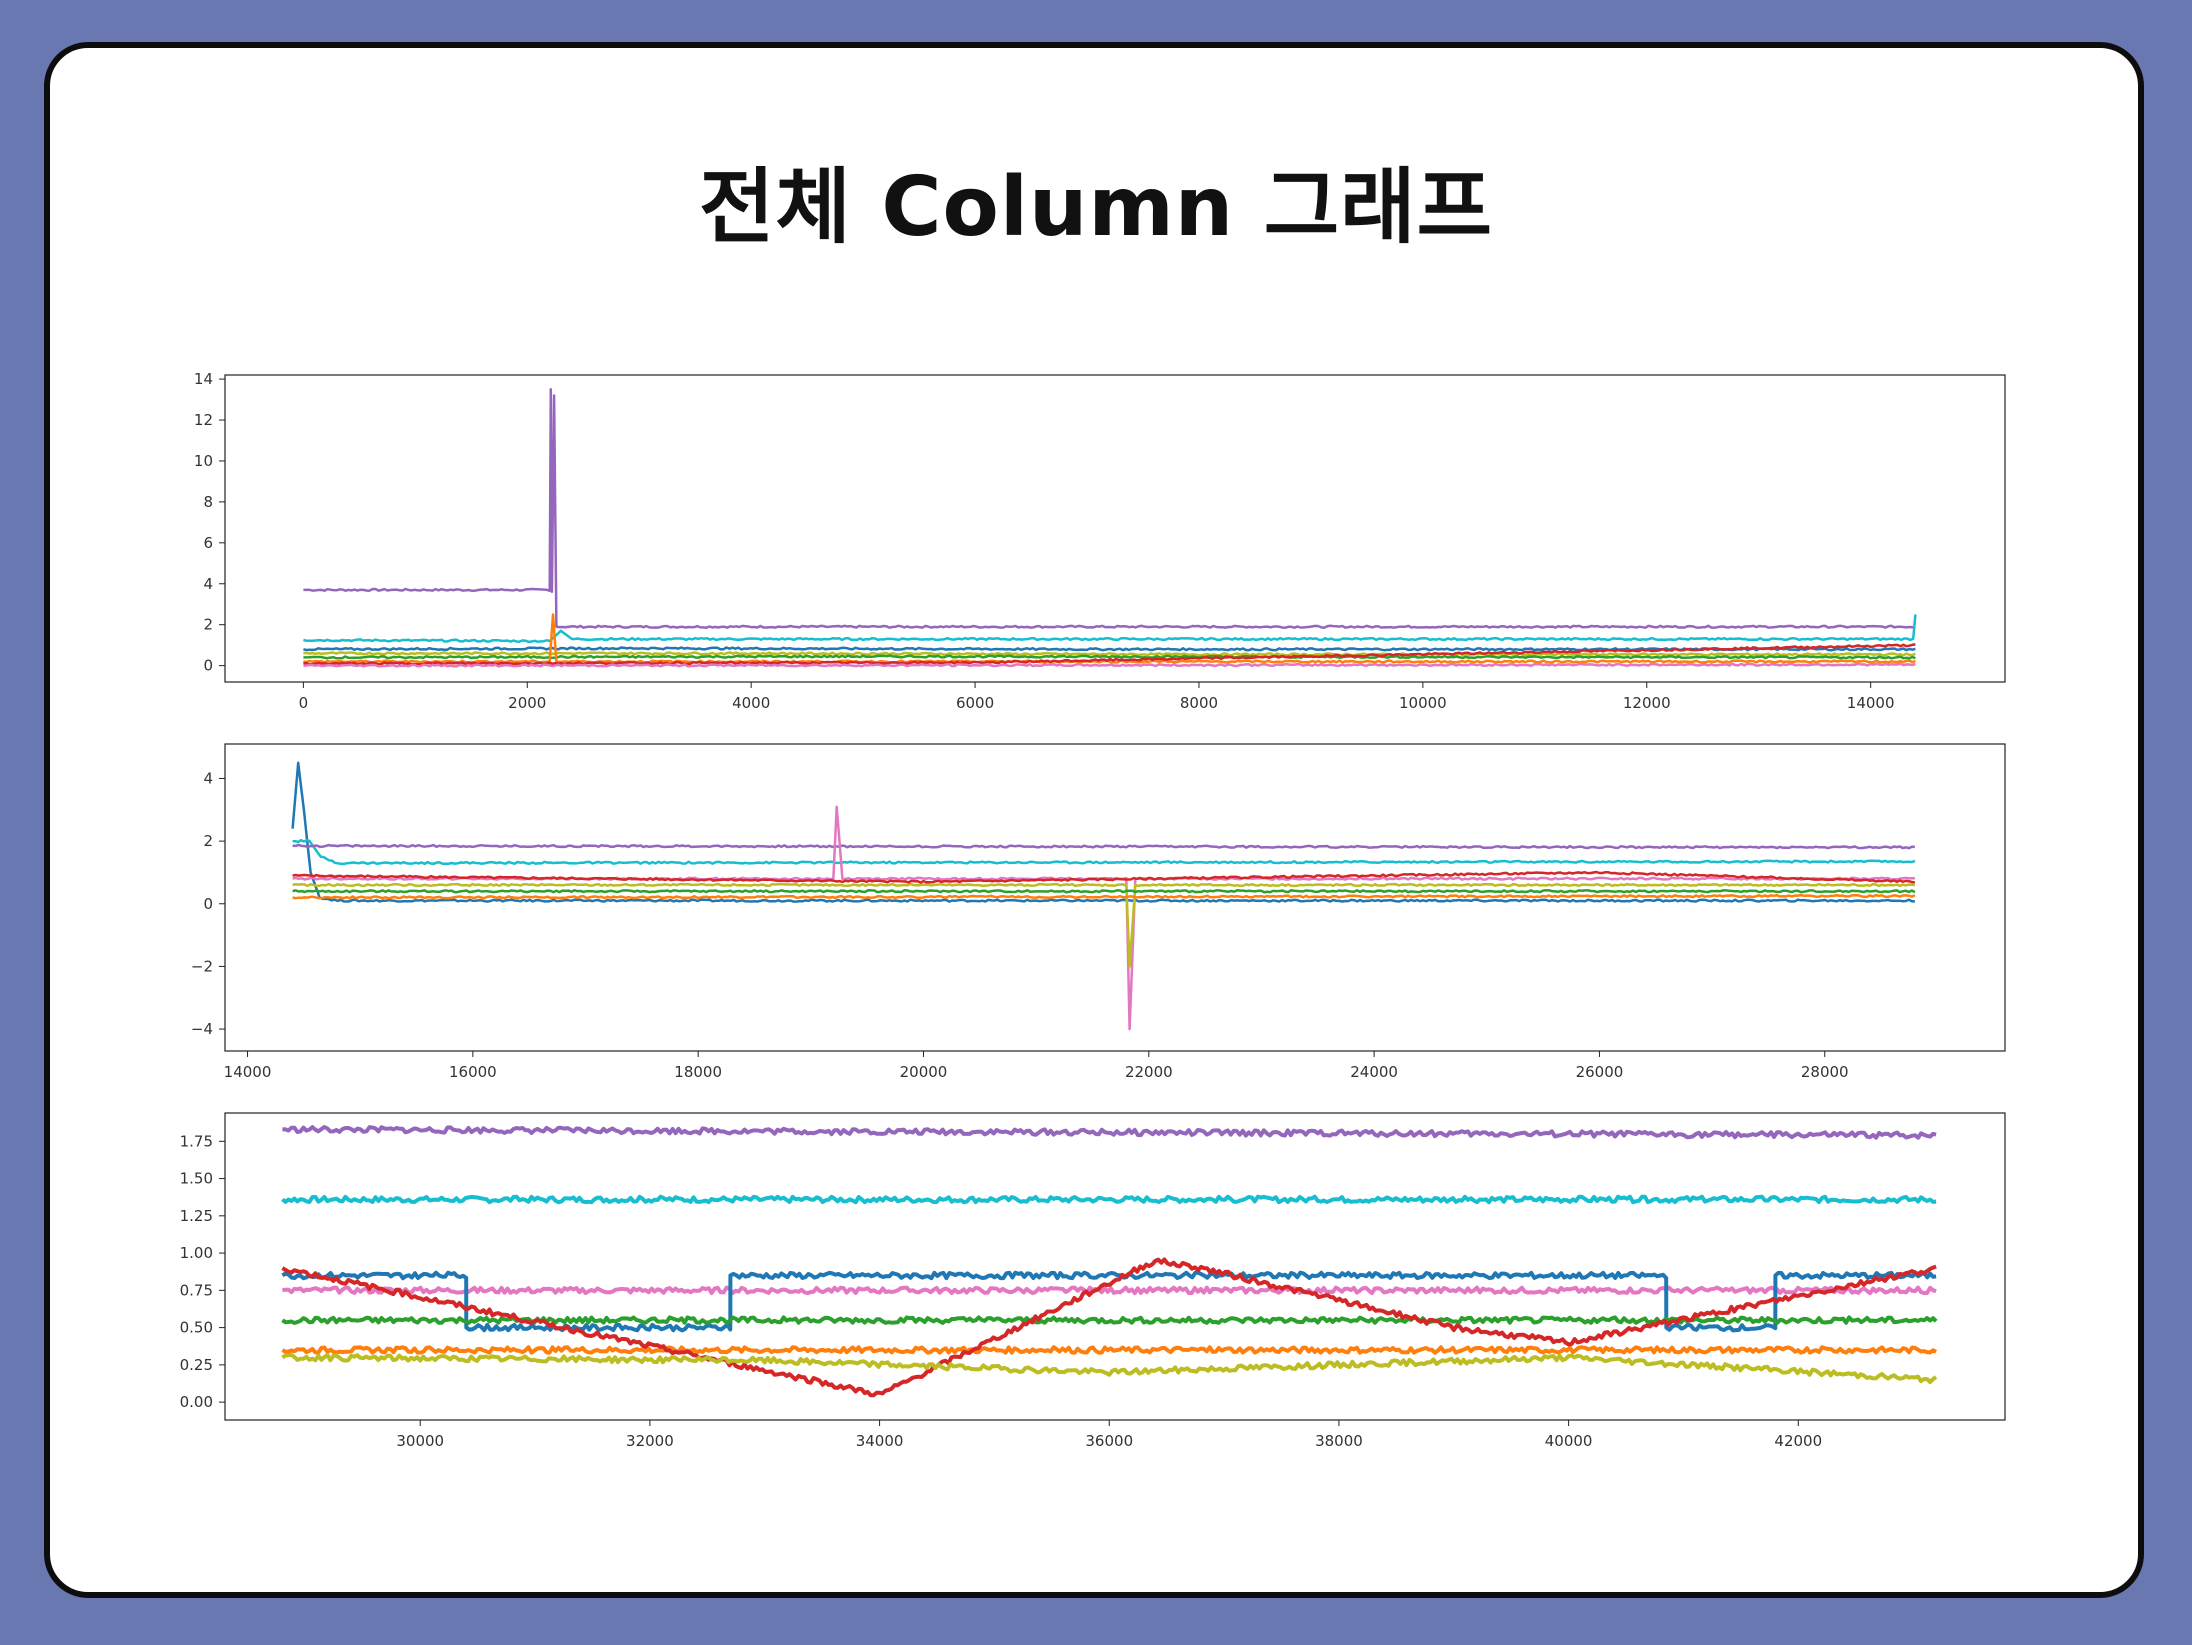 The width and height of the screenshot is (2192, 1645). I want to click on x-tick: 14000, so click(248, 1066).